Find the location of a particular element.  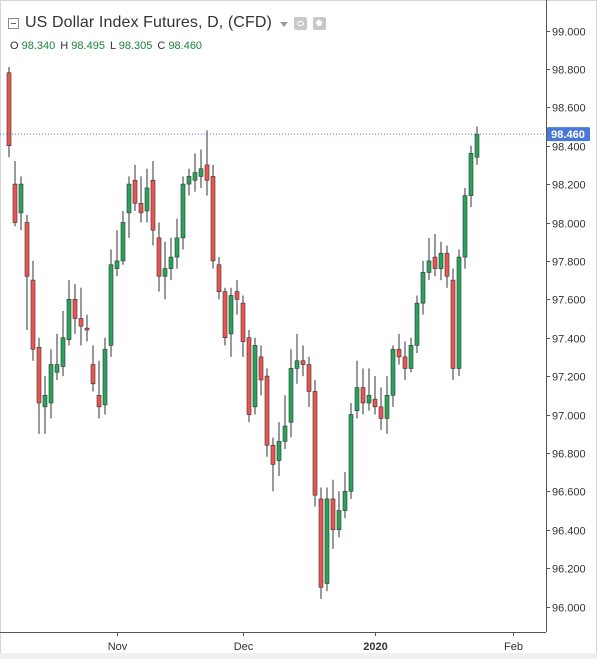

gear-icon is located at coordinates (319, 23).